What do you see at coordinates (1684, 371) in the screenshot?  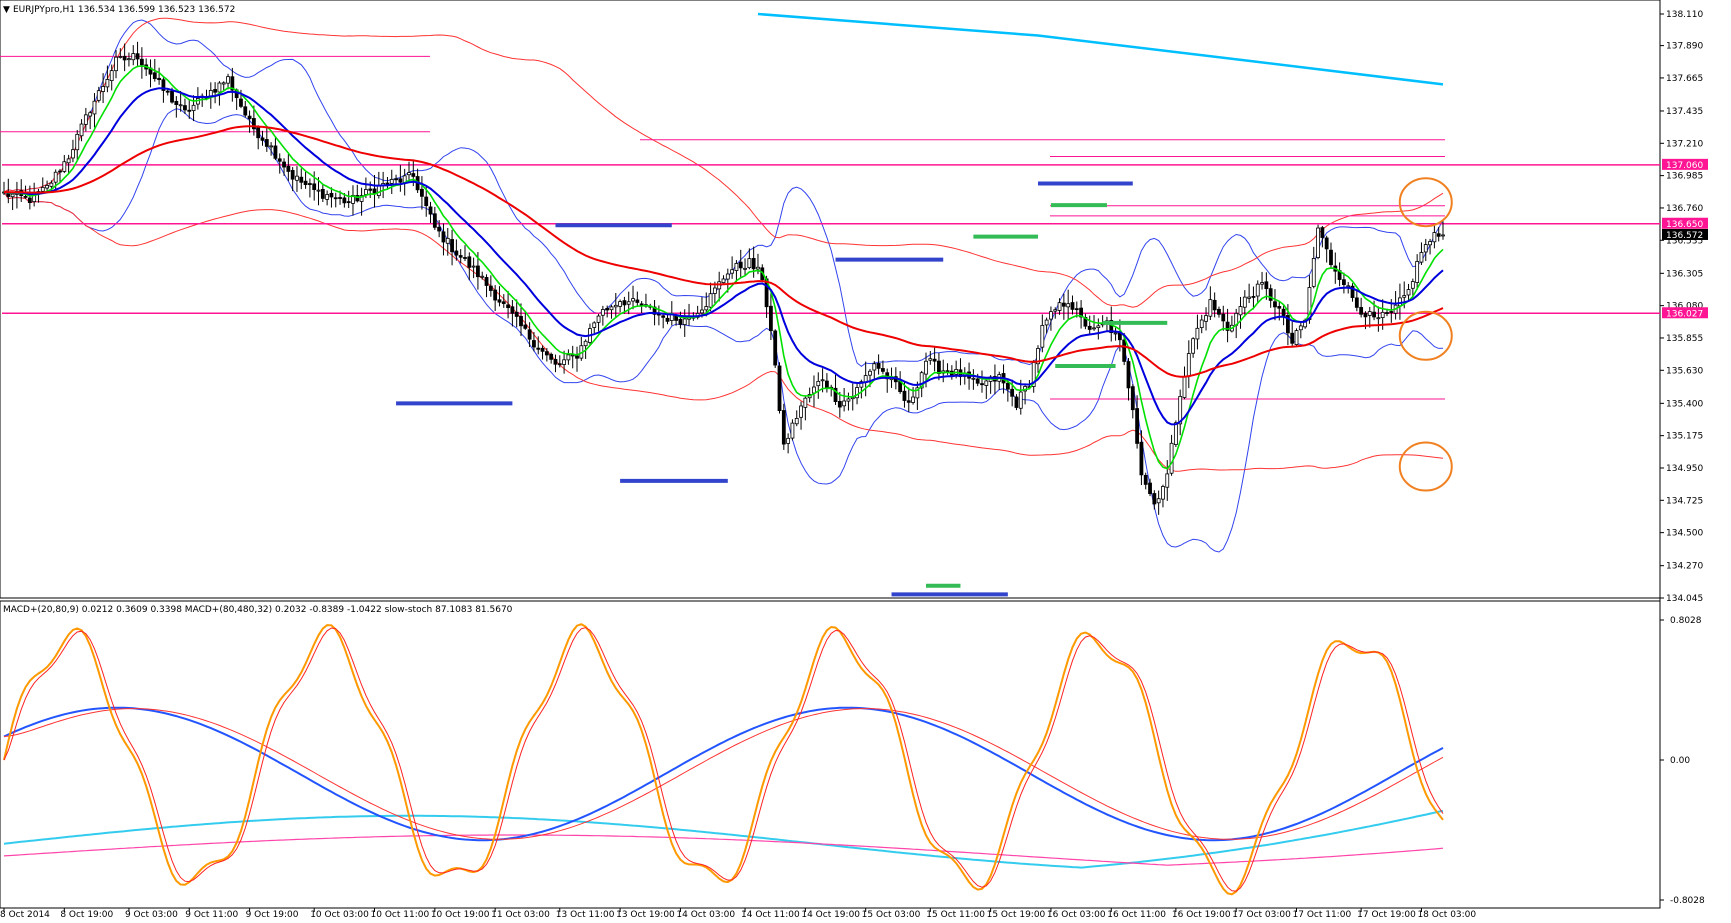 I see `price-tick-label: 135.630` at bounding box center [1684, 371].